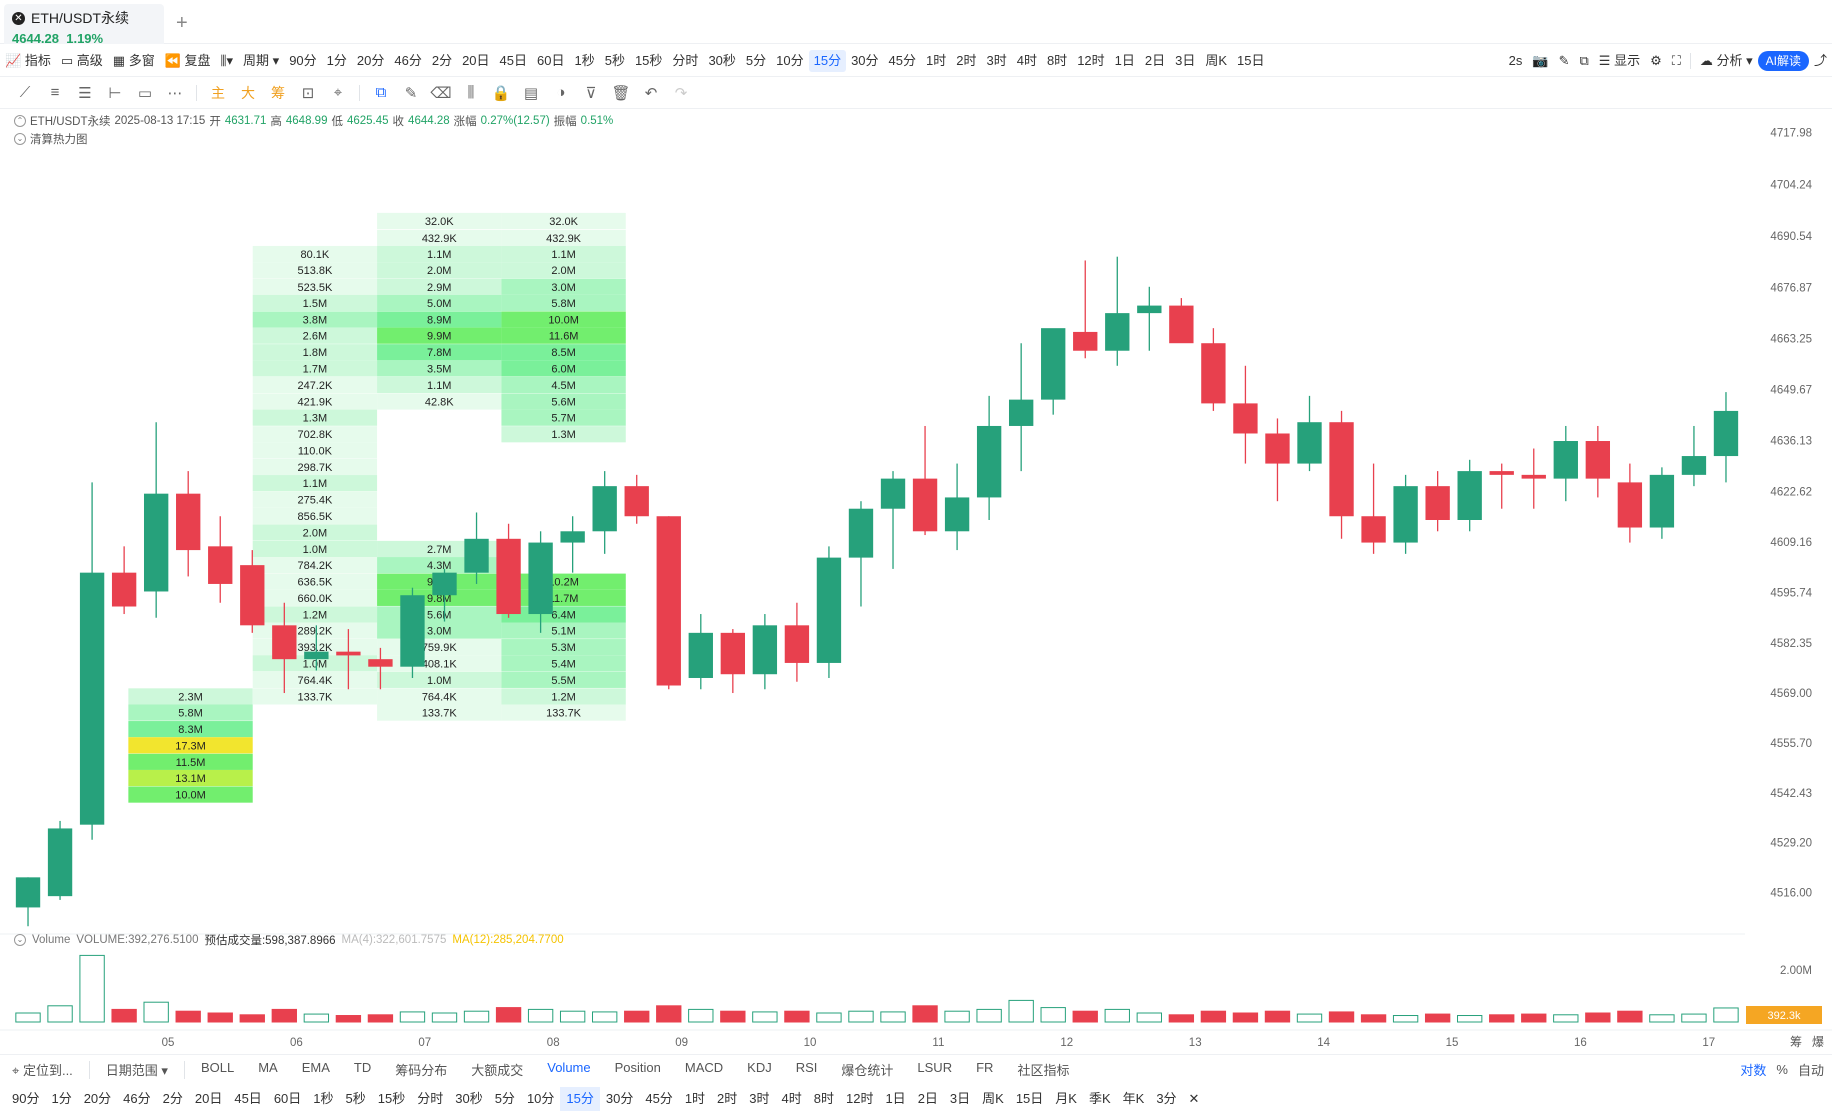 The image size is (1832, 1115). What do you see at coordinates (1515, 60) in the screenshot?
I see `refresh-interval: 2s` at bounding box center [1515, 60].